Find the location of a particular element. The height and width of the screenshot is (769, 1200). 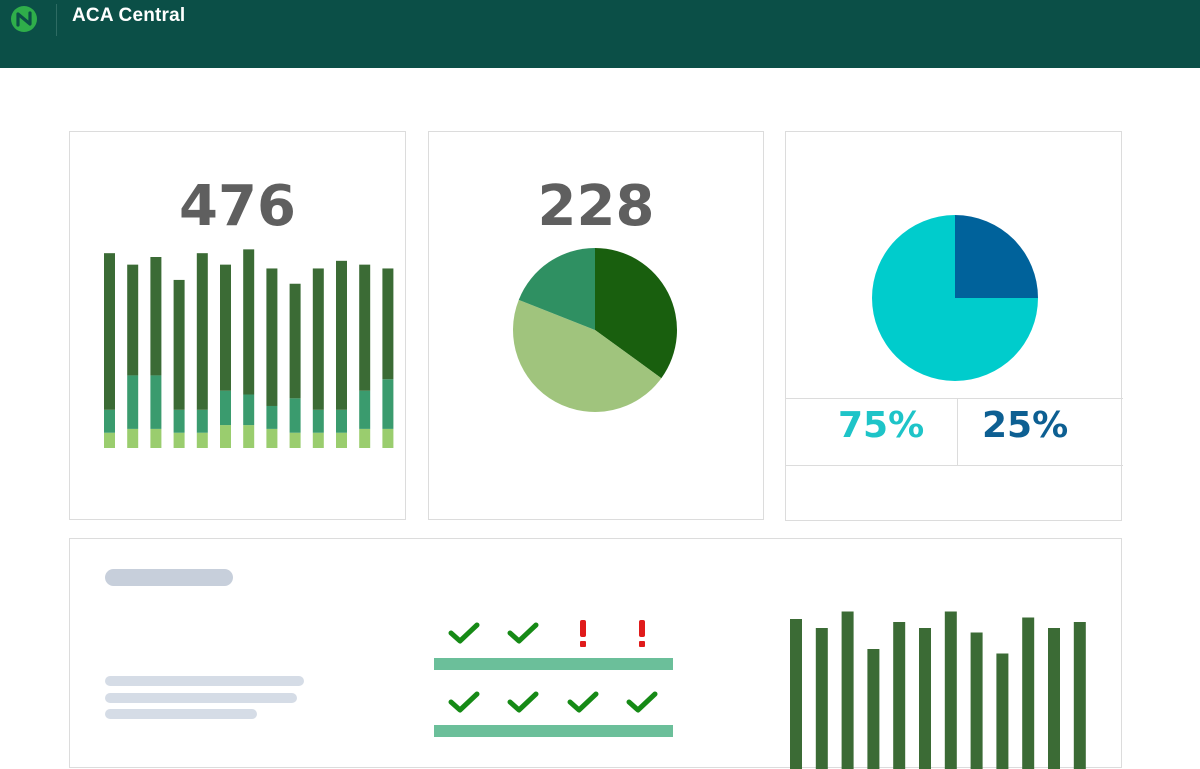

app-title: ACA Central is located at coordinates (128, 16).